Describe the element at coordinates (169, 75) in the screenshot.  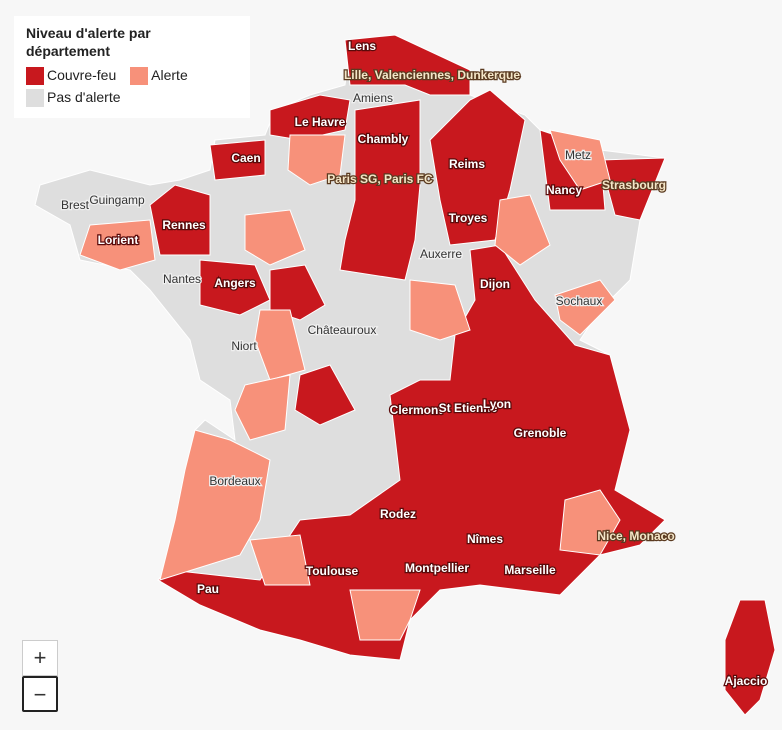
I see `legend-label: Alerte` at that location.